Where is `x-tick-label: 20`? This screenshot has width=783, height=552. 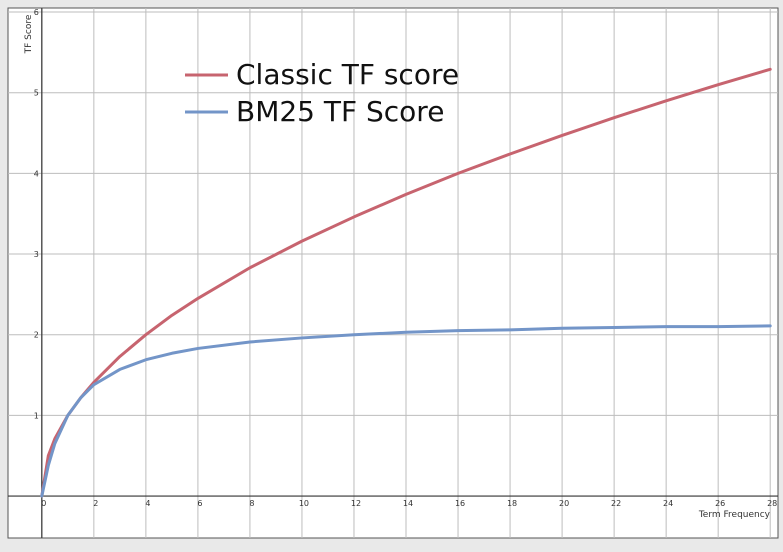 x-tick-label: 20 is located at coordinates (564, 503).